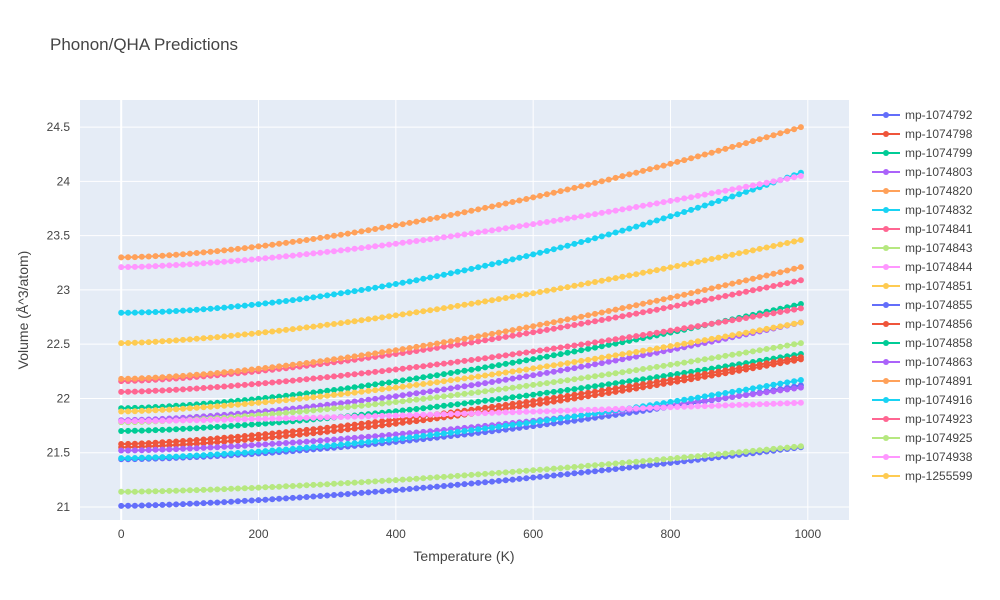 The image size is (1000, 600). Describe the element at coordinates (922, 419) in the screenshot. I see `legend-item: mp-1074923` at that location.